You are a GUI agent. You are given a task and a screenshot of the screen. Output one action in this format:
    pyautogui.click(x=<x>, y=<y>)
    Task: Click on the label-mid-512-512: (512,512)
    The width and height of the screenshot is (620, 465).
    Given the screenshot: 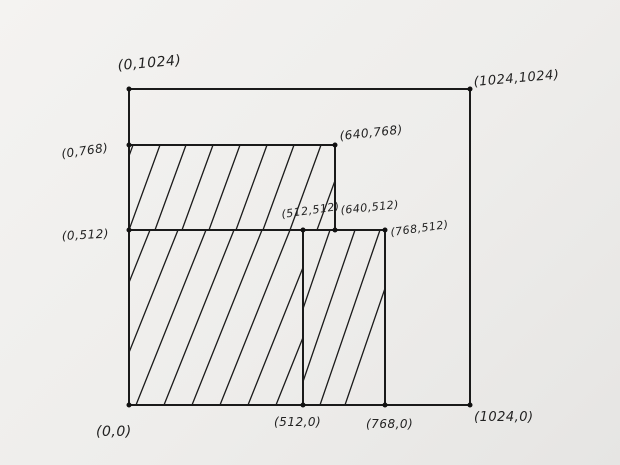 What is the action you would take?
    pyautogui.click(x=311, y=210)
    